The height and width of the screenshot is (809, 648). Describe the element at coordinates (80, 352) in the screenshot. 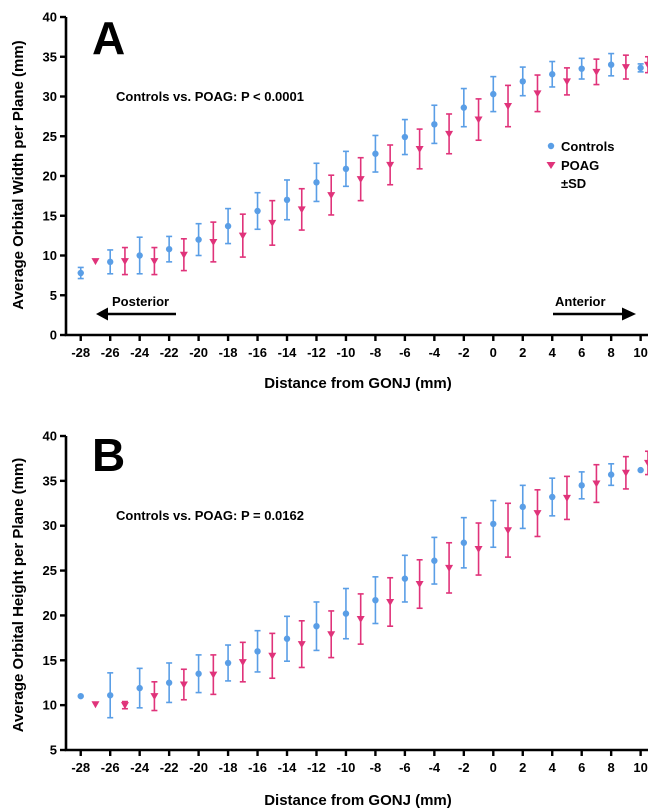

I see `x-tick-label: -28` at that location.